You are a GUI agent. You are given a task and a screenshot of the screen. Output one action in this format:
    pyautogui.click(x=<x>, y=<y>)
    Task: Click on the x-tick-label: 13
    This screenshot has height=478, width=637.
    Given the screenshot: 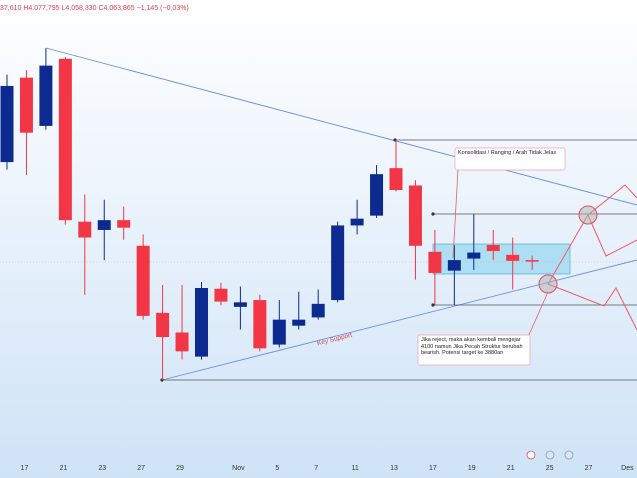 What is the action you would take?
    pyautogui.click(x=394, y=468)
    